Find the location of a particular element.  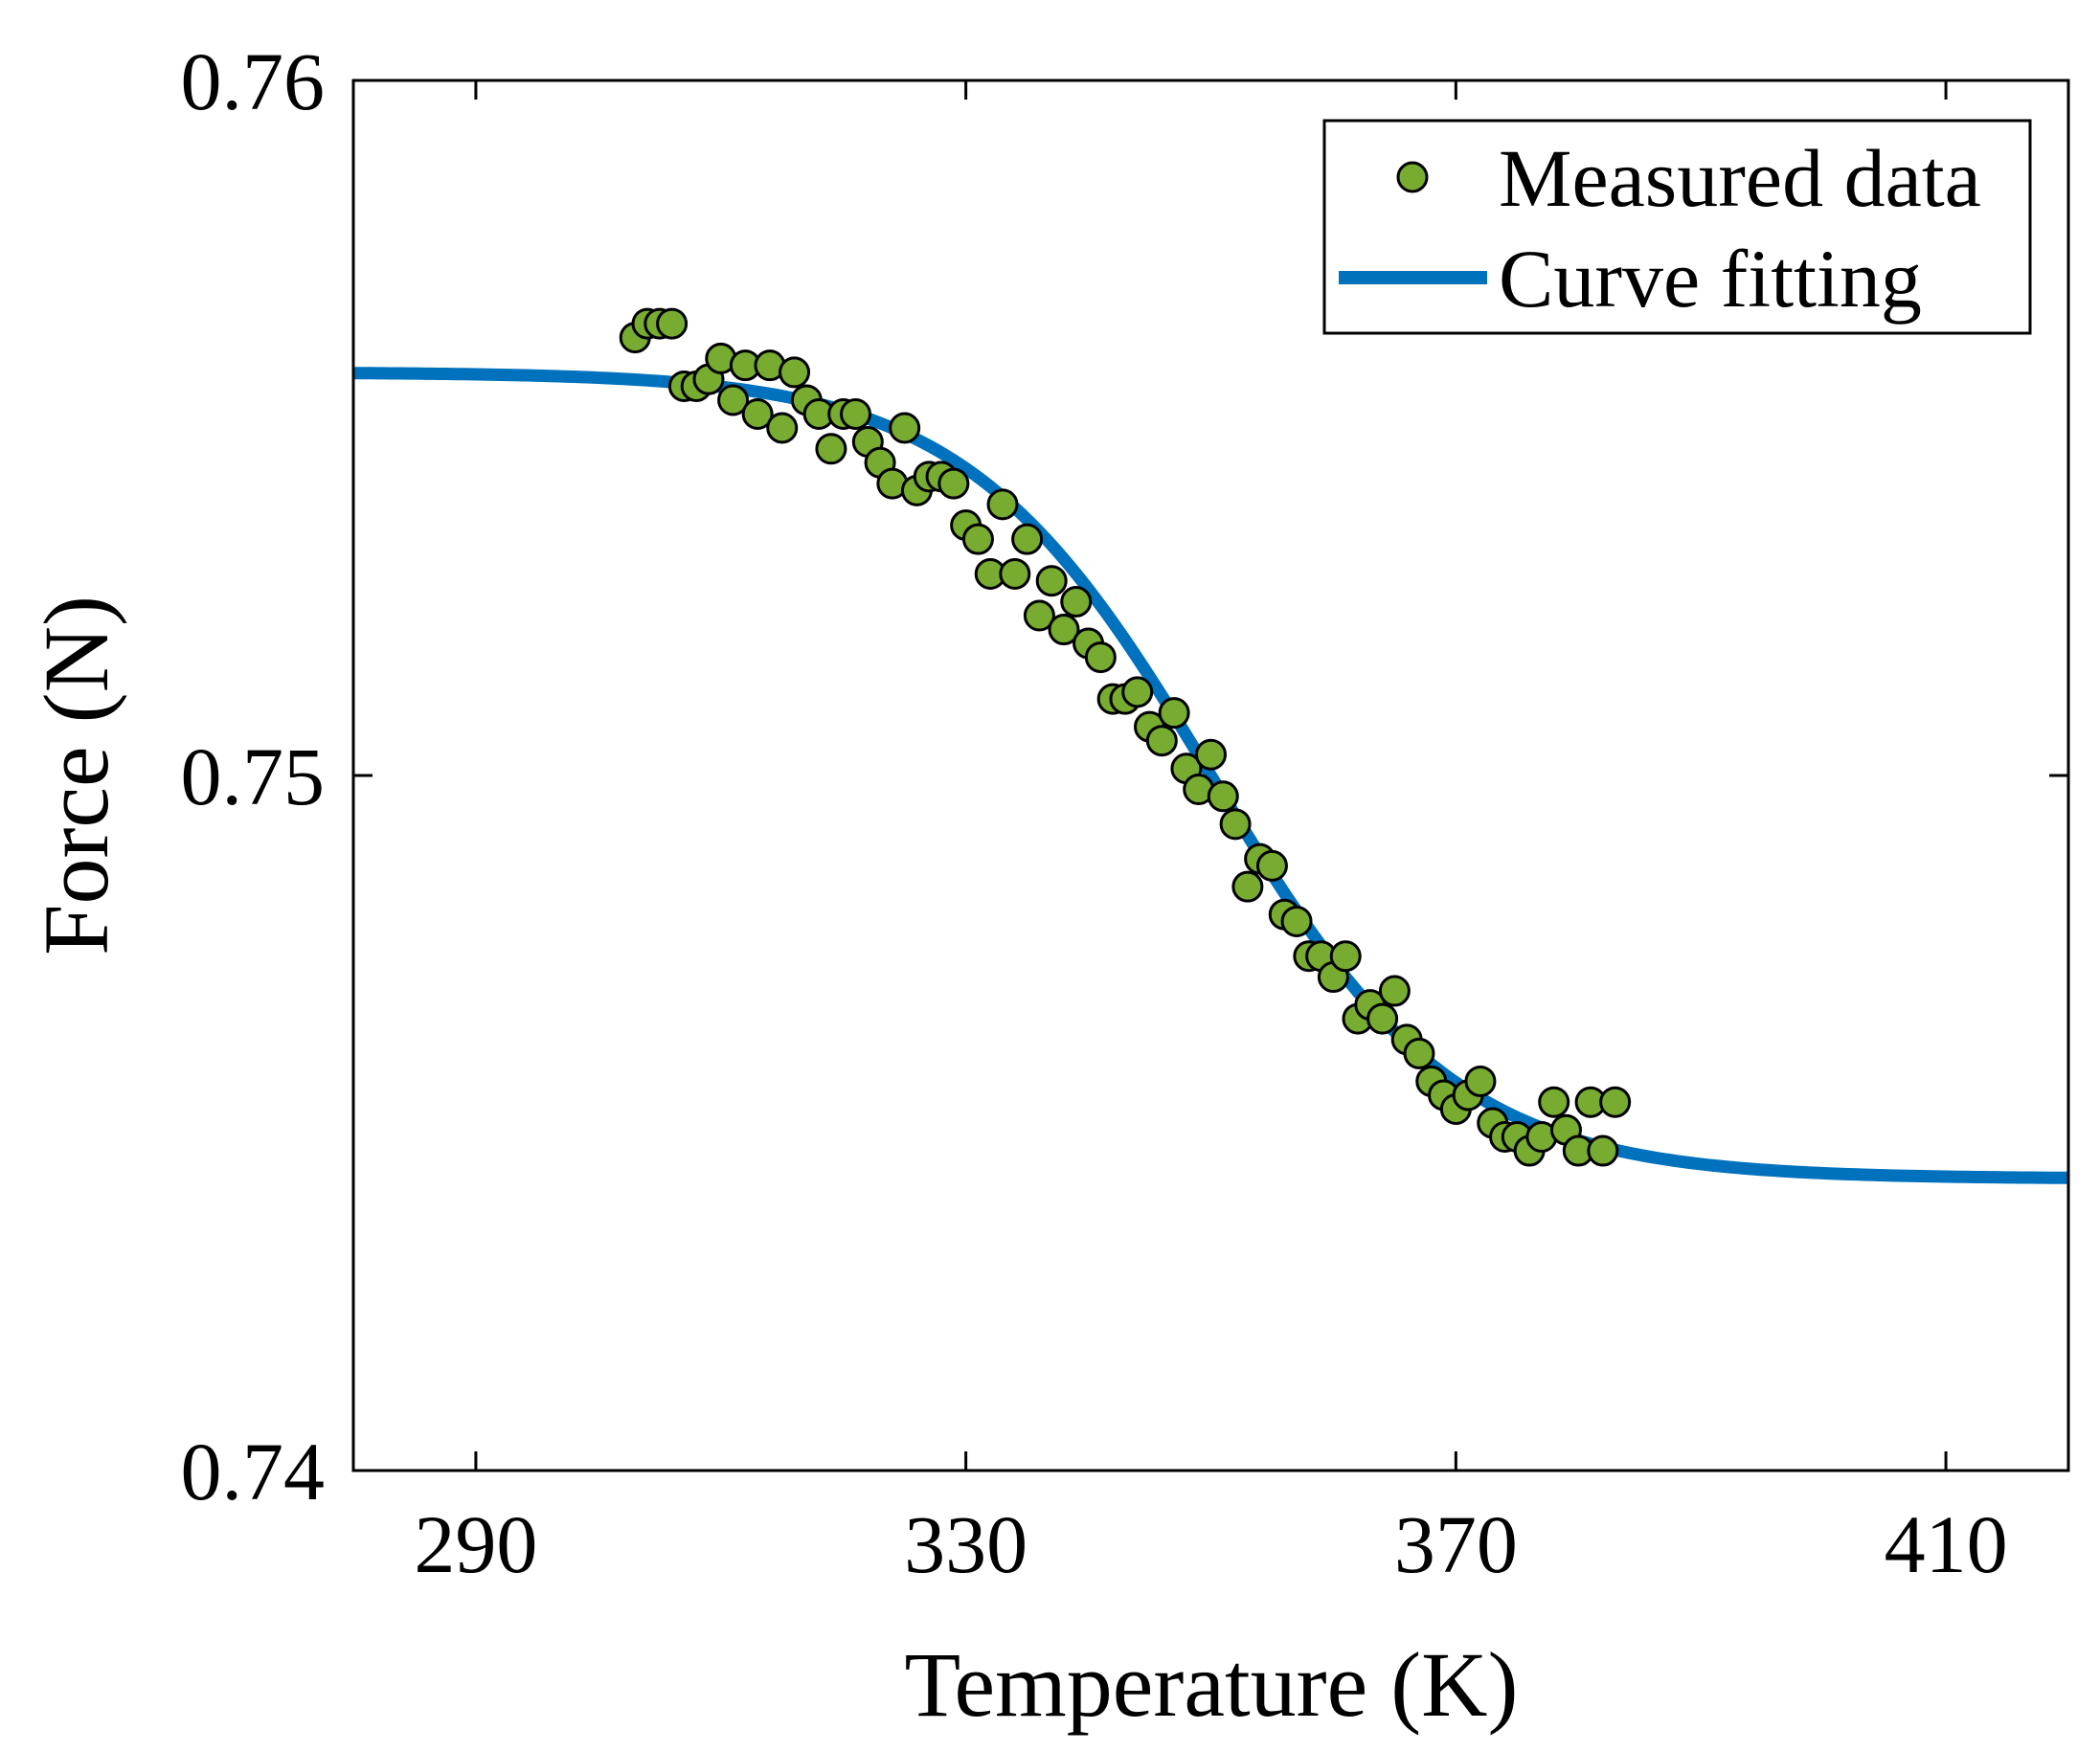

y-tick-label: 0.76 is located at coordinates (254, 81).